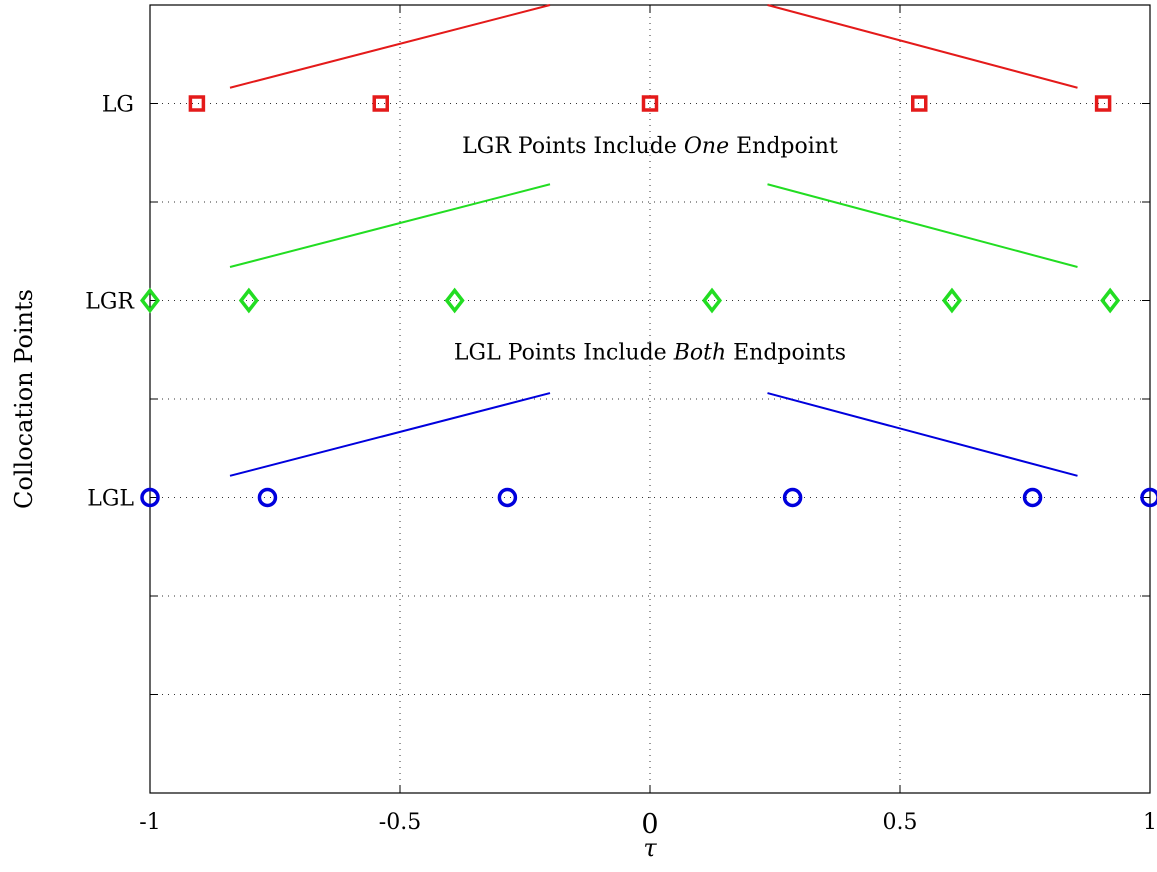  I want to click on x-tick-label: 0, so click(649, 824).